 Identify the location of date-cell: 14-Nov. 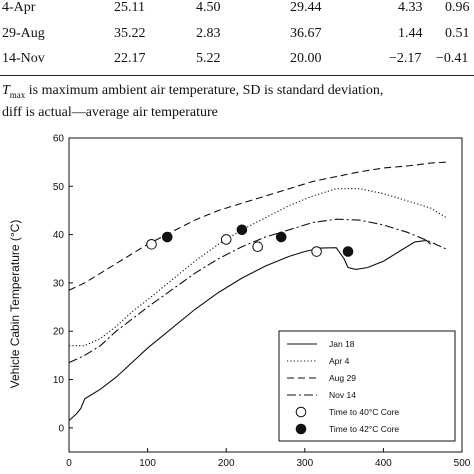
(23, 58).